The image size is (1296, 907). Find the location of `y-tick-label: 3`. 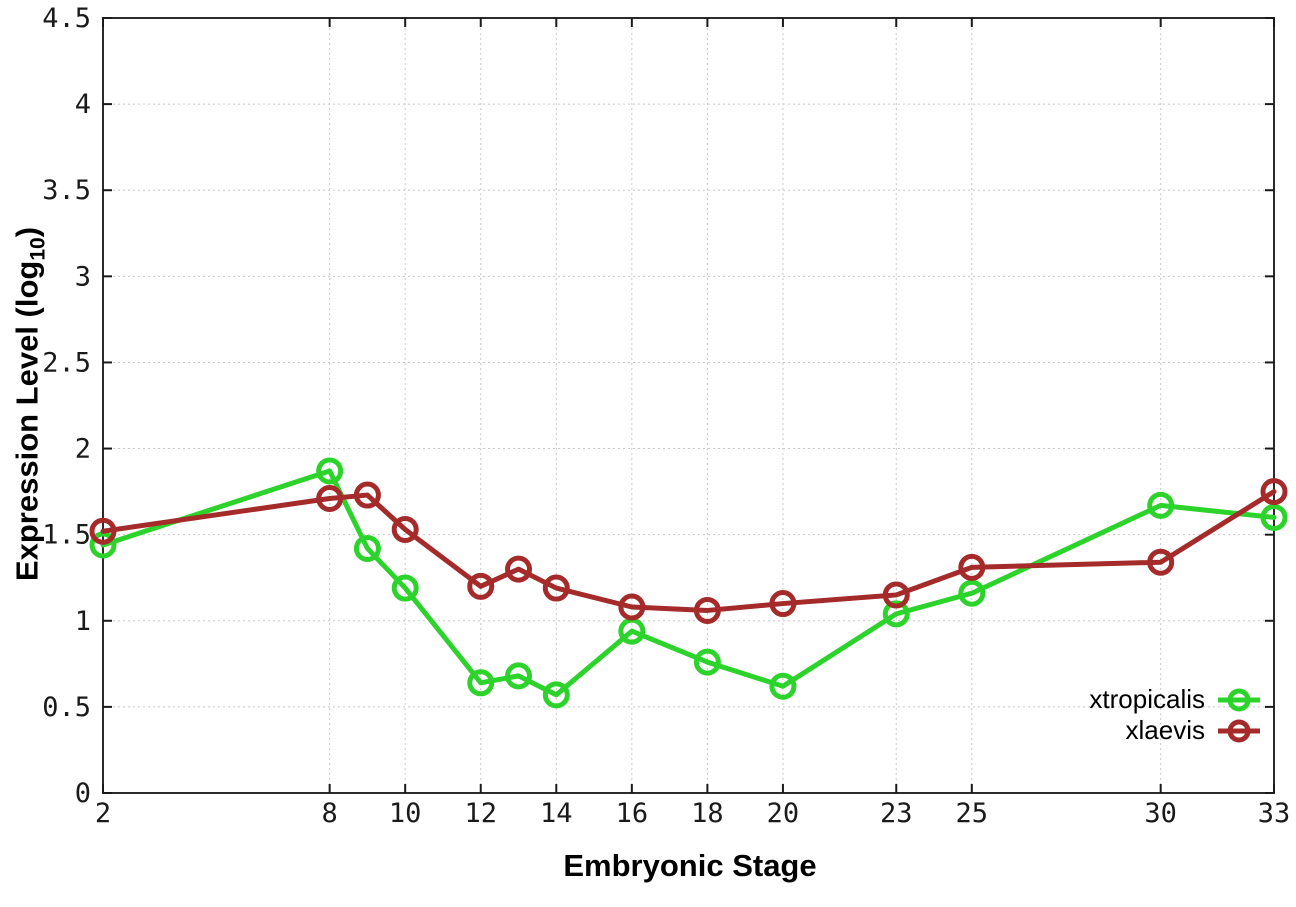

y-tick-label: 3 is located at coordinates (83, 276).